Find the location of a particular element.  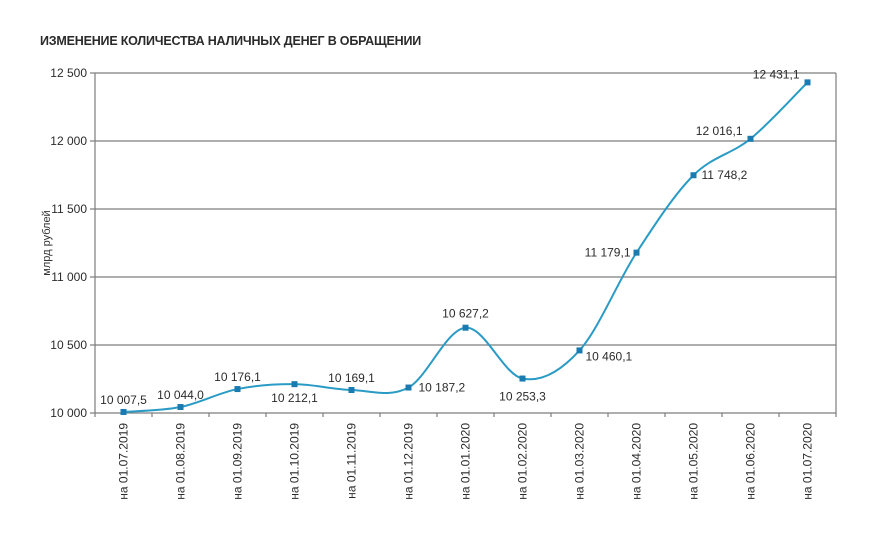

x-tick-label: на 01.02.2020 is located at coordinates (523, 461).